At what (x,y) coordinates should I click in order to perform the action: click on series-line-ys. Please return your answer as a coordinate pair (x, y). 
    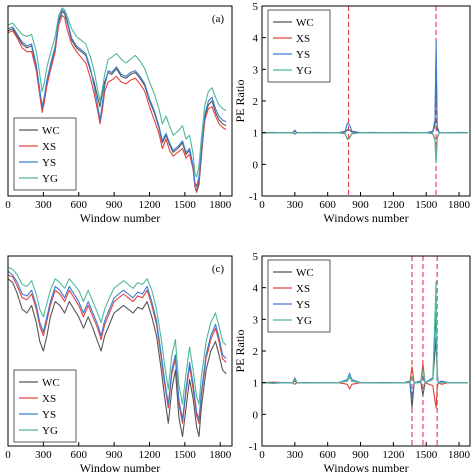
    Looking at the image, I should click on (117, 345).